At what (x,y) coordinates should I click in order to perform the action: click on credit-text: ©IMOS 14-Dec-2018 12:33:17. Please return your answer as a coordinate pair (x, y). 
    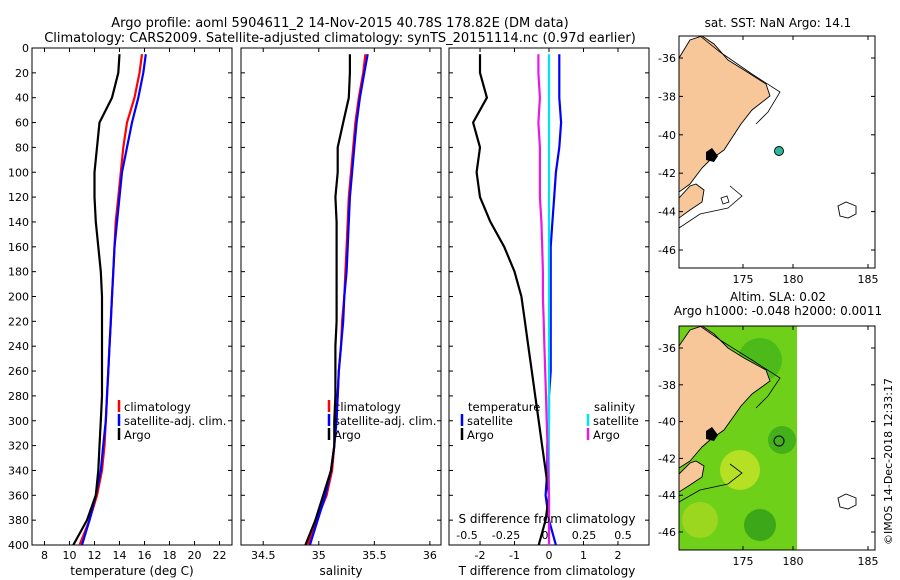
    Looking at the image, I should click on (888, 461).